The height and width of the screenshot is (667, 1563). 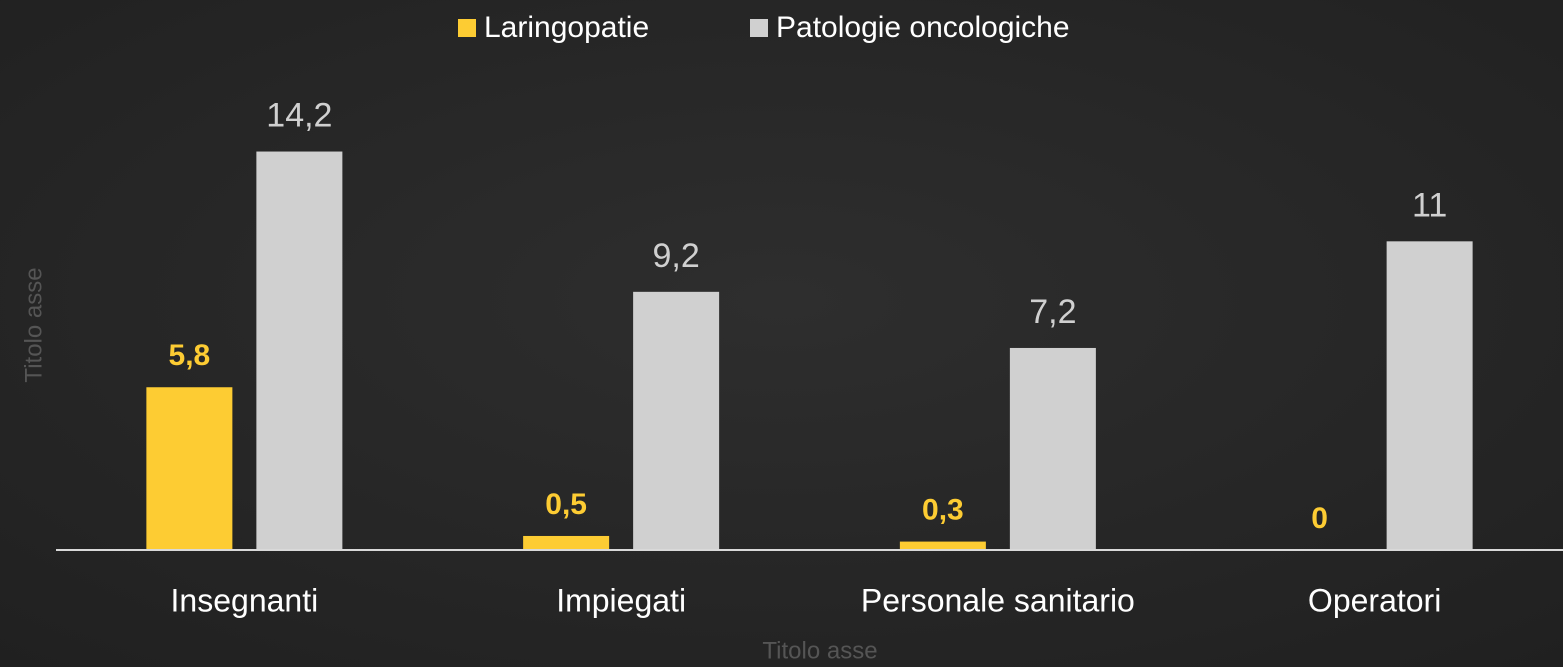 I want to click on legend-label: Laringopatie, so click(x=566, y=27).